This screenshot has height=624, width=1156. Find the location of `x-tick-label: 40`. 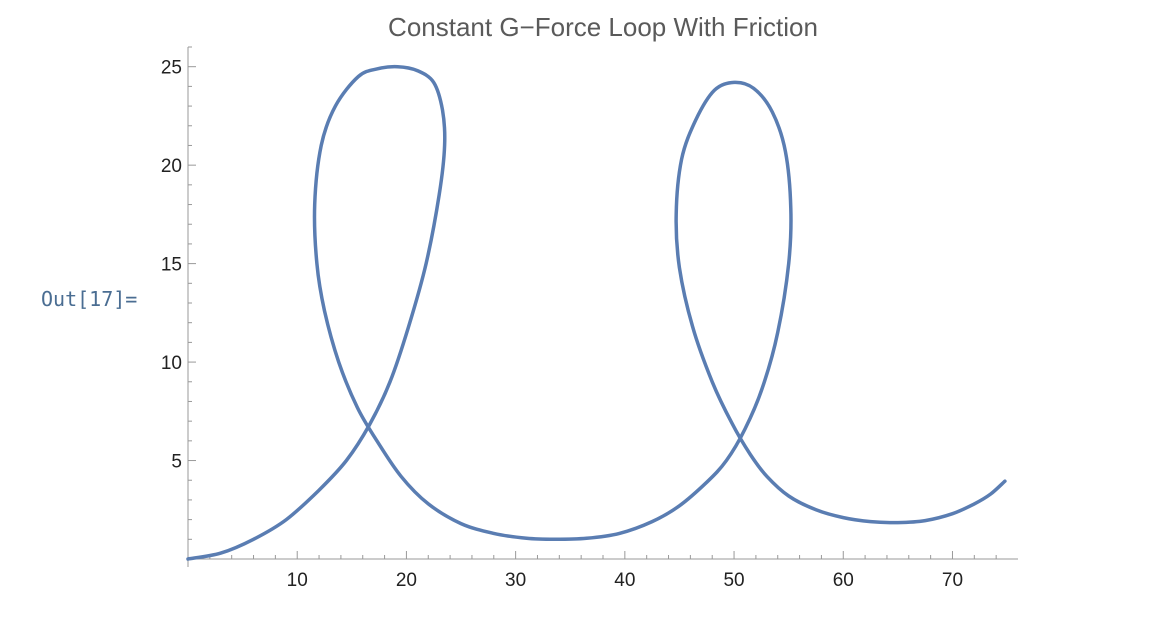

x-tick-label: 40 is located at coordinates (624, 580).